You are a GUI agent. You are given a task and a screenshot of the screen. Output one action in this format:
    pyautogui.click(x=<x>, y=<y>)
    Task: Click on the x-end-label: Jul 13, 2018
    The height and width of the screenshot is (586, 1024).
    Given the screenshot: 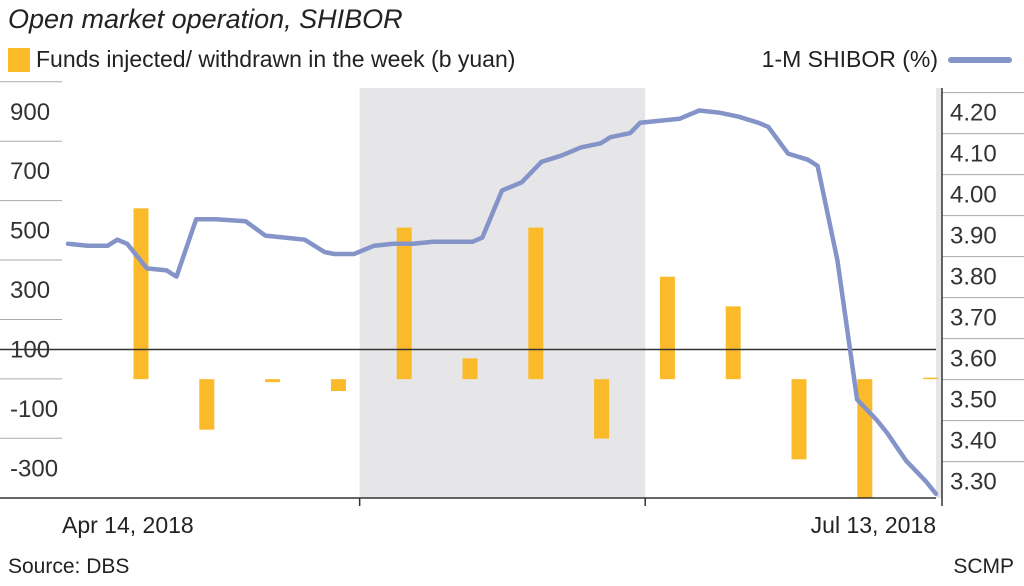 What is the action you would take?
    pyautogui.click(x=873, y=525)
    